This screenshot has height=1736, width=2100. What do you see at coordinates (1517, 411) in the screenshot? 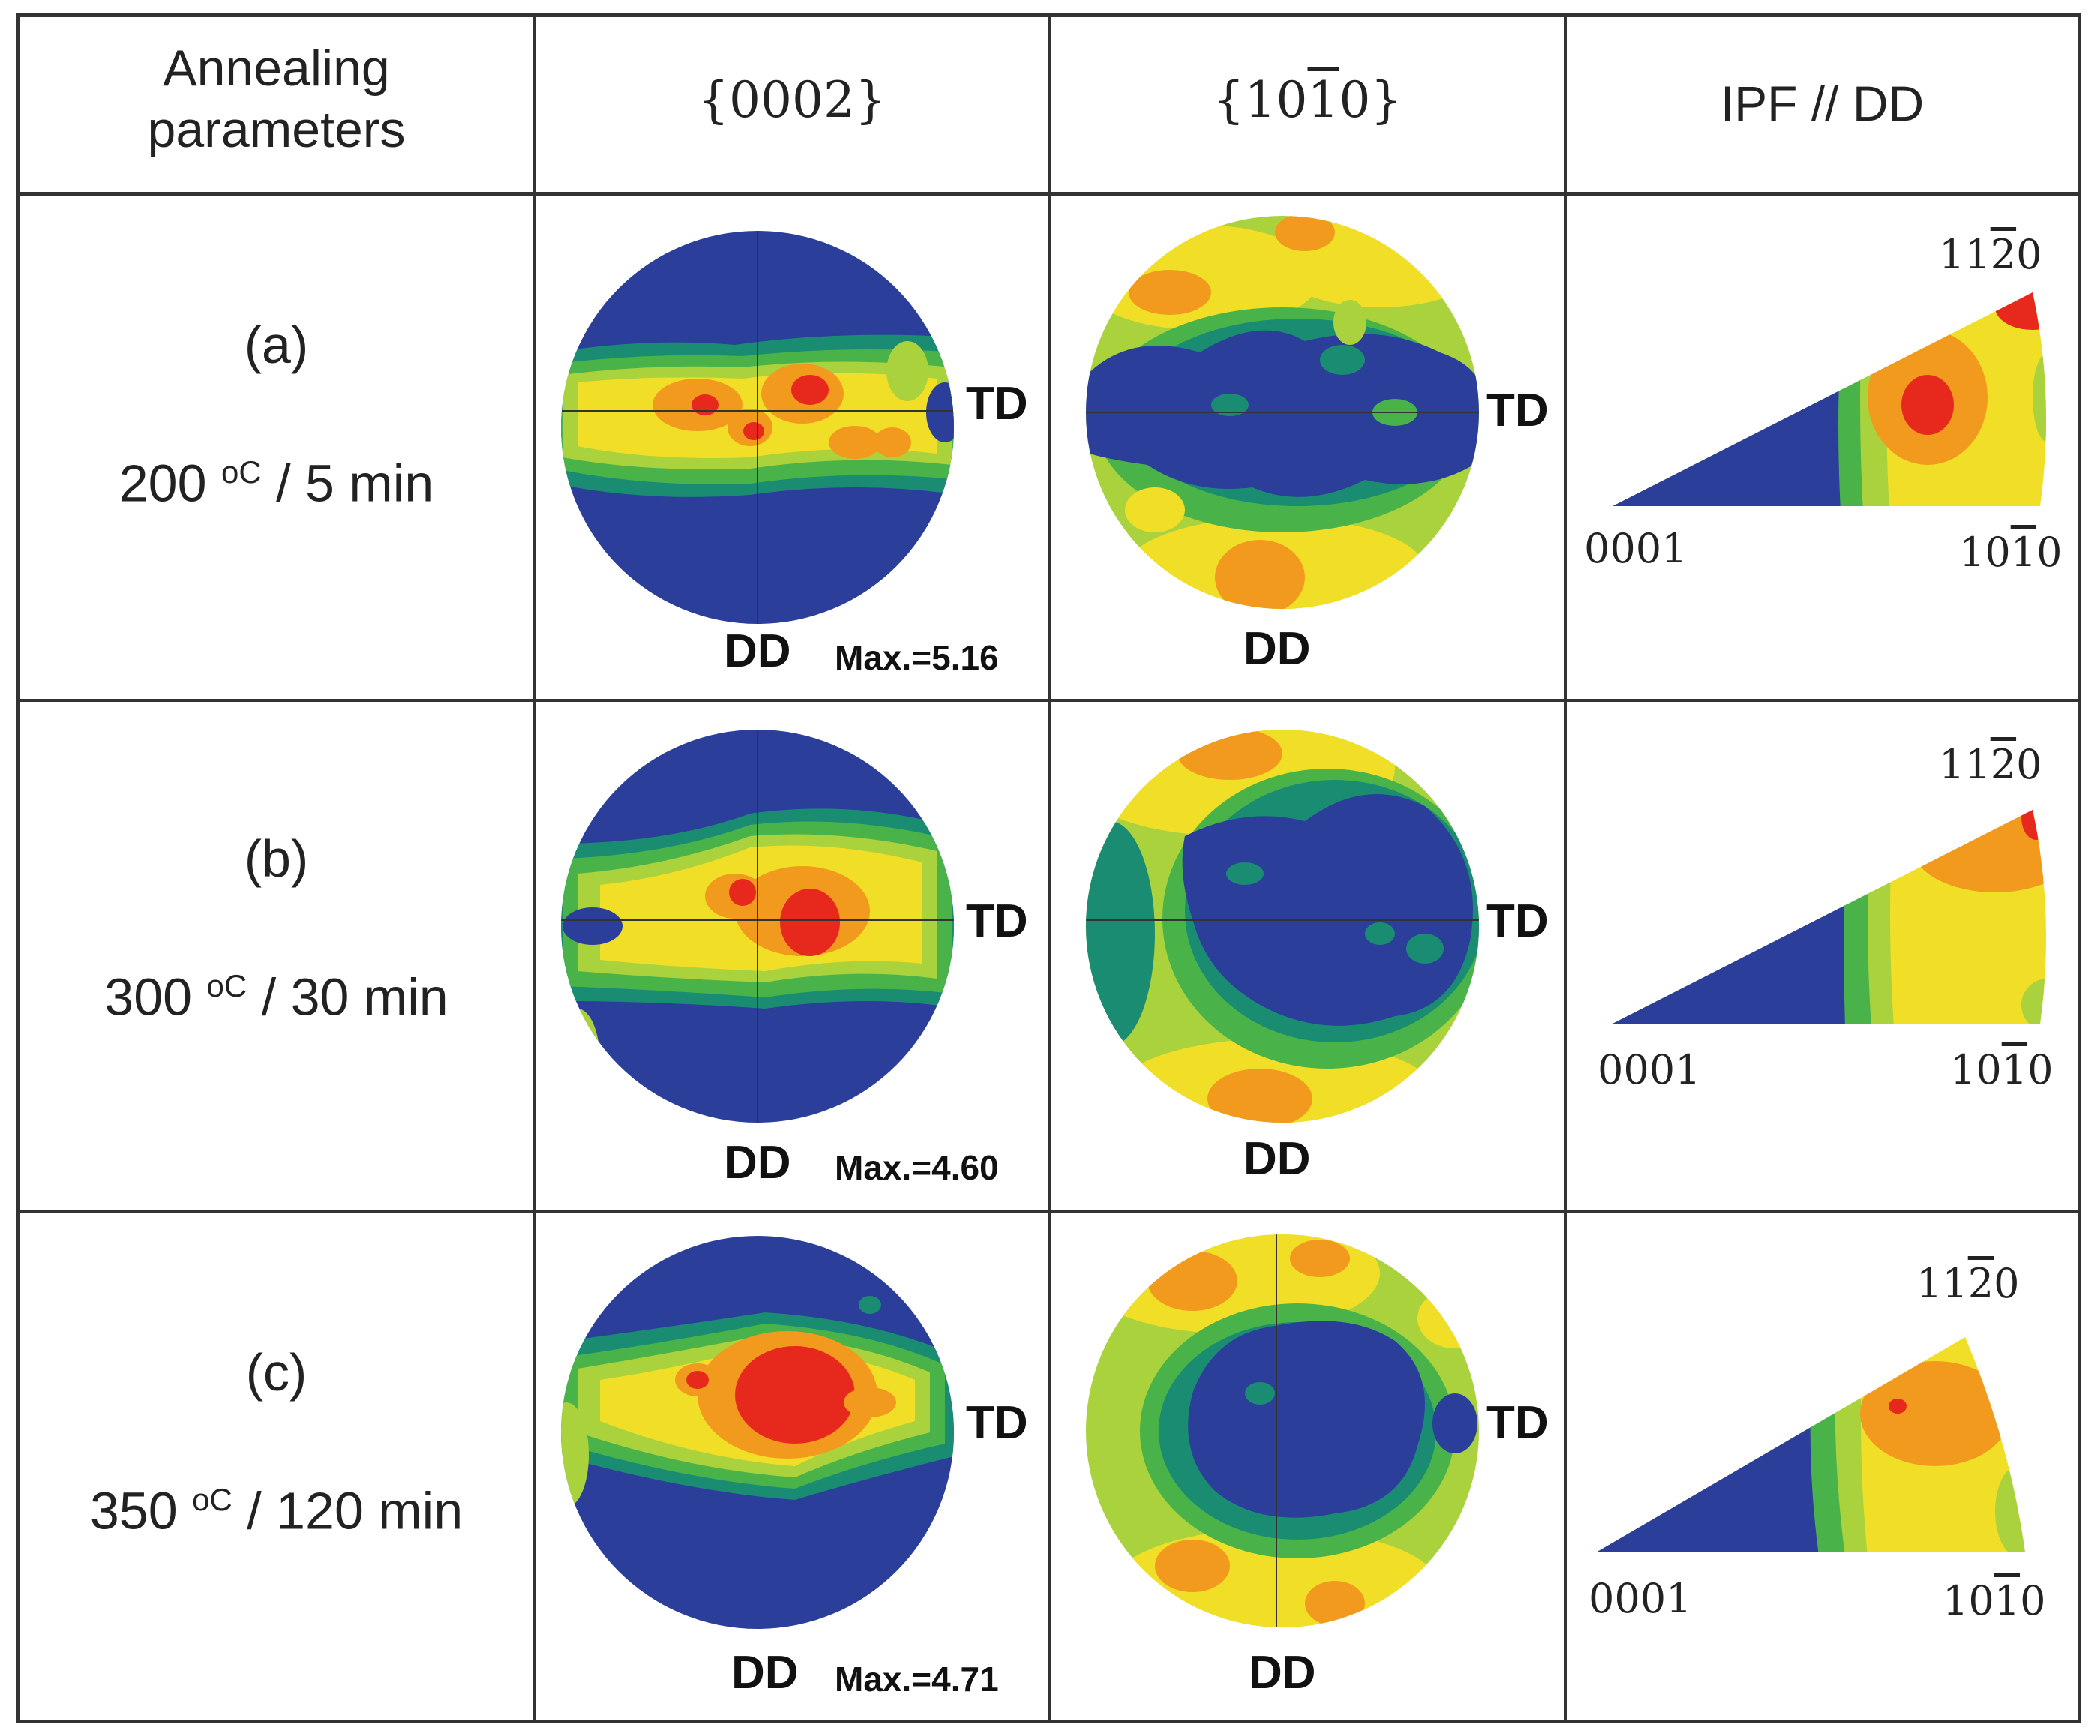
I see `td-label-10-10-a: TD` at bounding box center [1517, 411].